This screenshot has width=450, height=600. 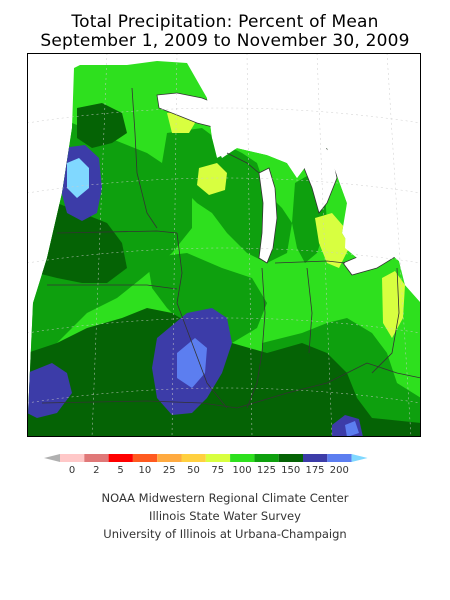 What do you see at coordinates (209, 470) in the screenshot?
I see `legend-tick-labels: 0 2 5 10 25 50 75 100 125 150 175 200` at bounding box center [209, 470].